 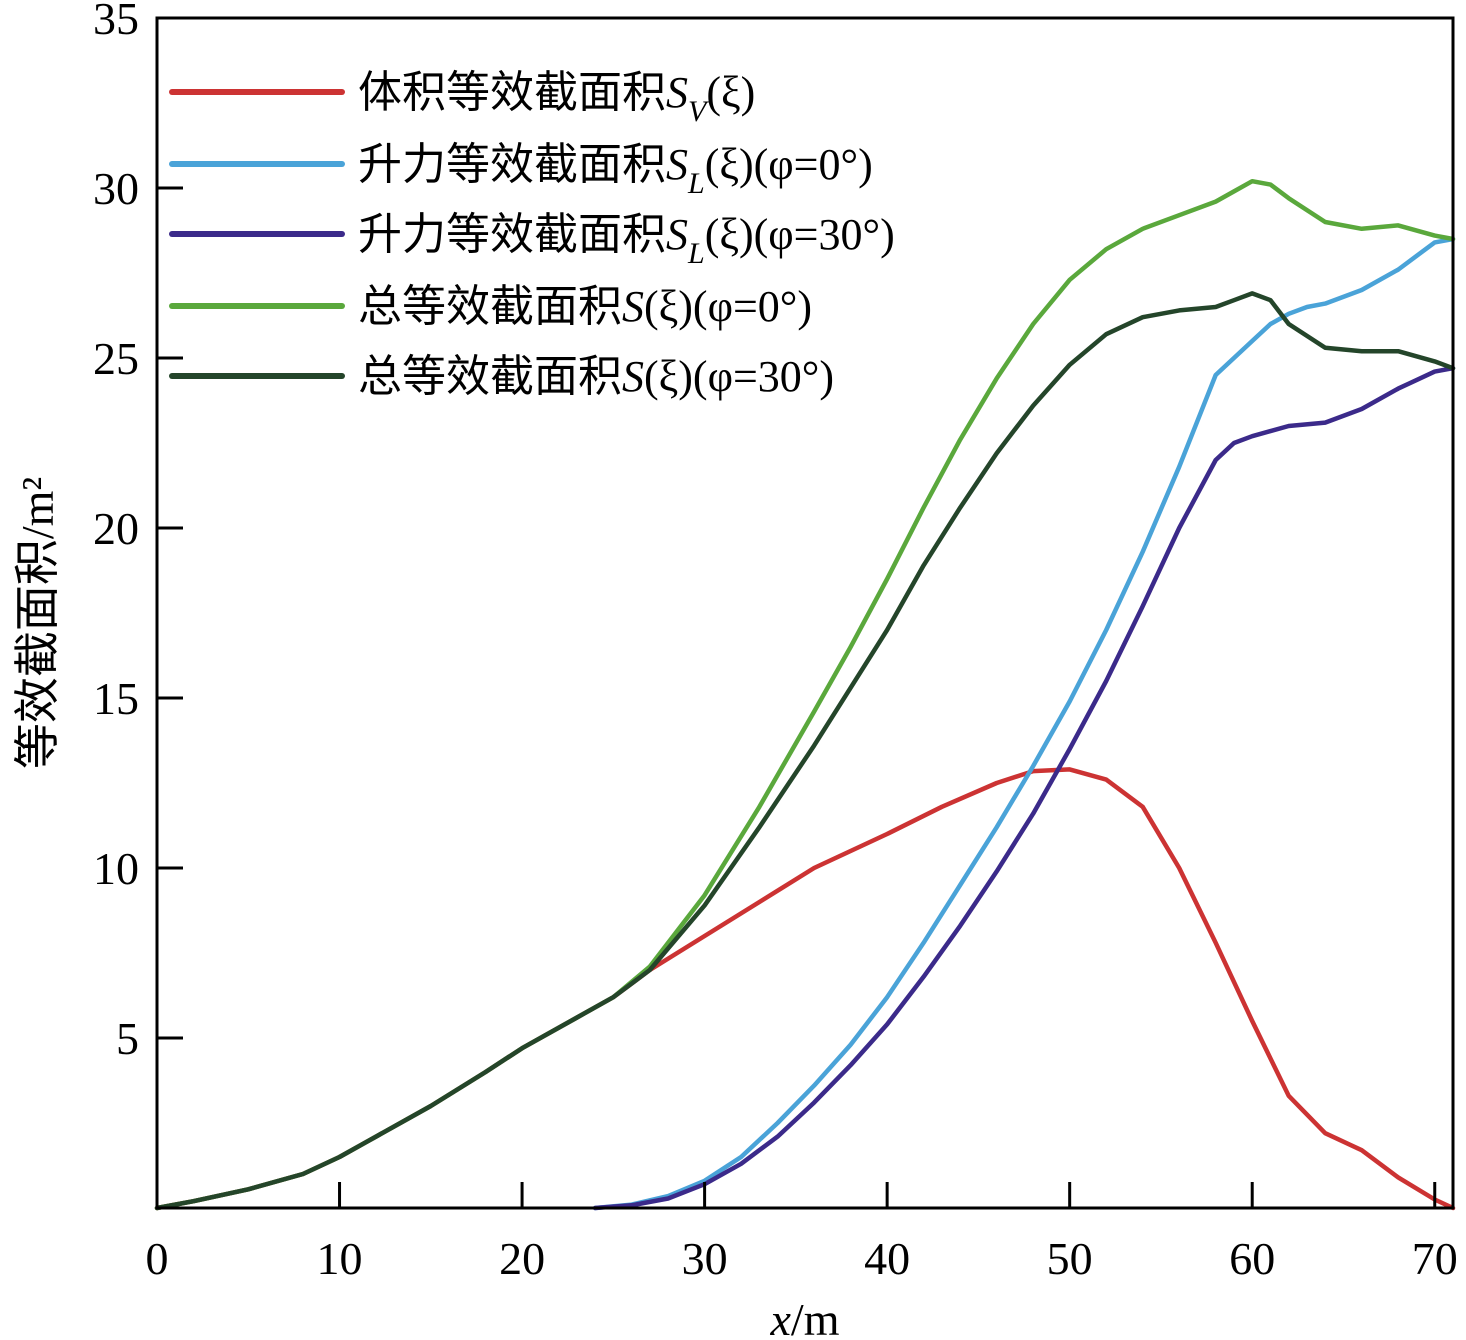 What do you see at coordinates (1070, 1258) in the screenshot?
I see `x-tick-label: 50` at bounding box center [1070, 1258].